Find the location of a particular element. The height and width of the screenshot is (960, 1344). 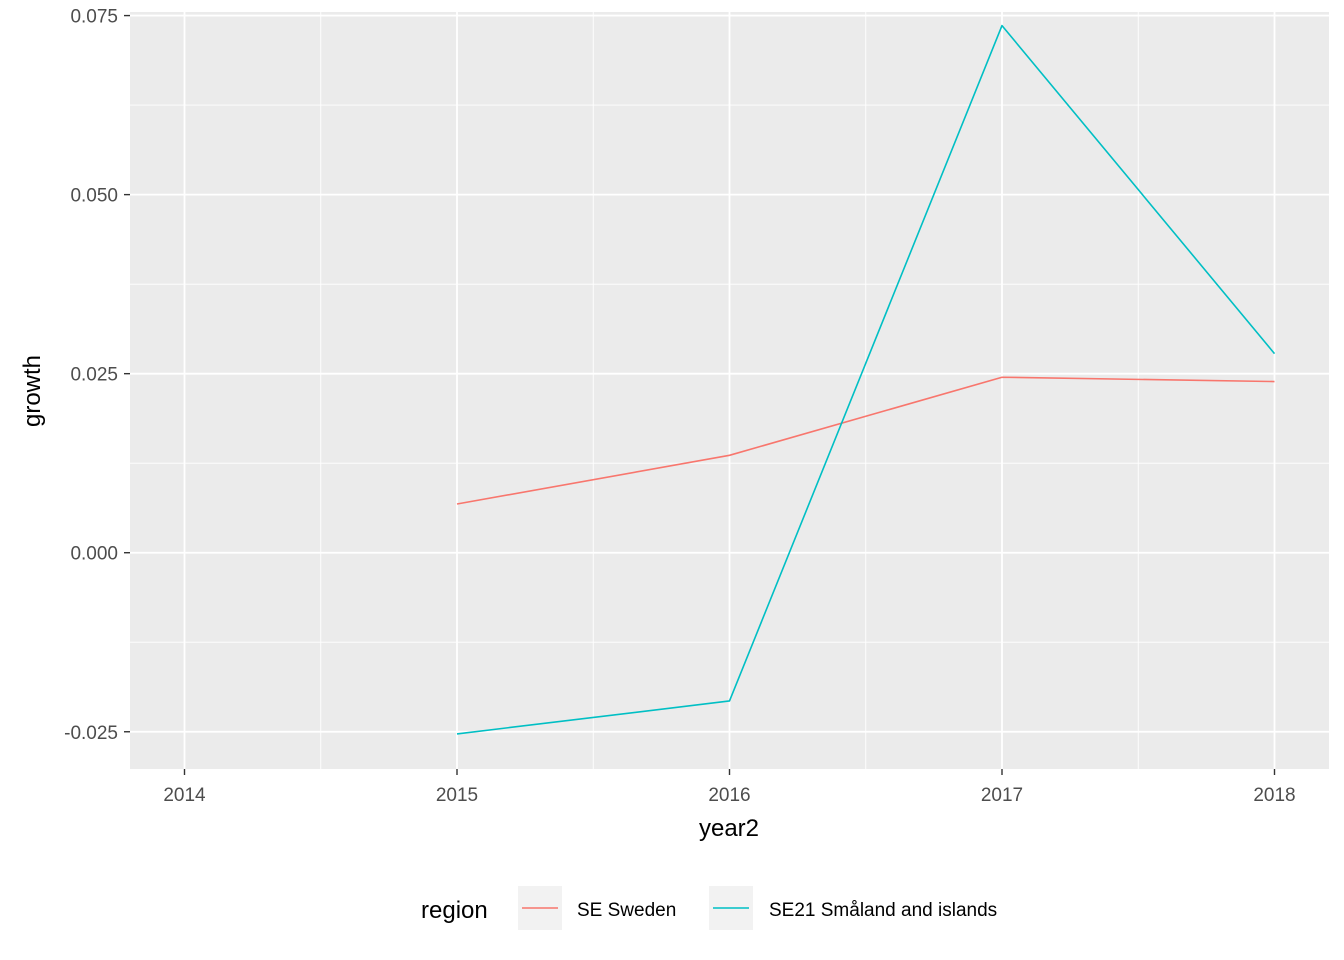

y-tick-label: -0.025 is located at coordinates (91, 733).